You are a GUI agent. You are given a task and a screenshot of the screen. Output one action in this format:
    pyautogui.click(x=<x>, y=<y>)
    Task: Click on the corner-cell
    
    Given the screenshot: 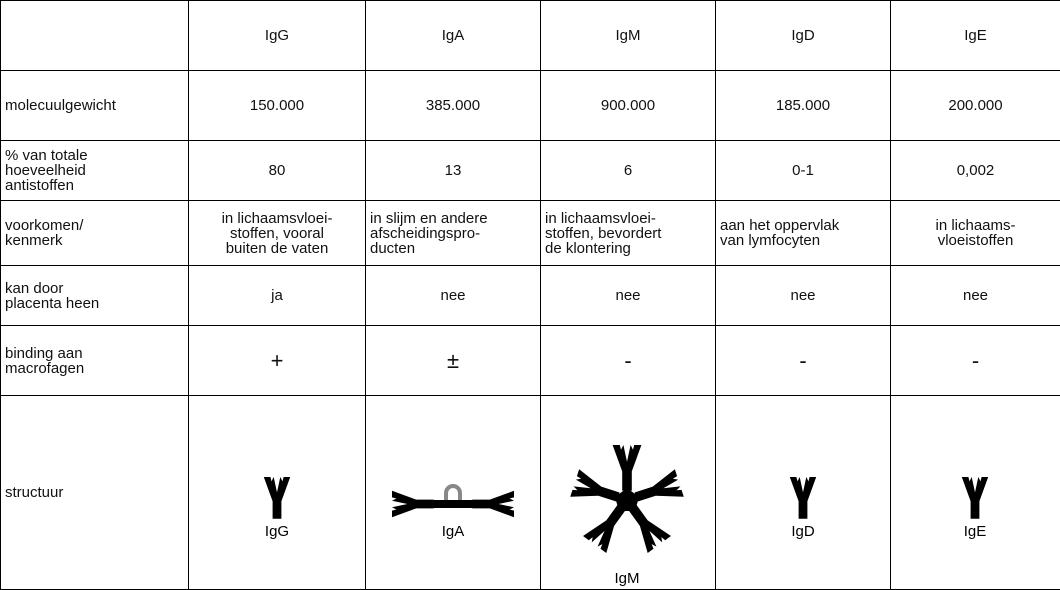 What is the action you would take?
    pyautogui.click(x=95, y=36)
    